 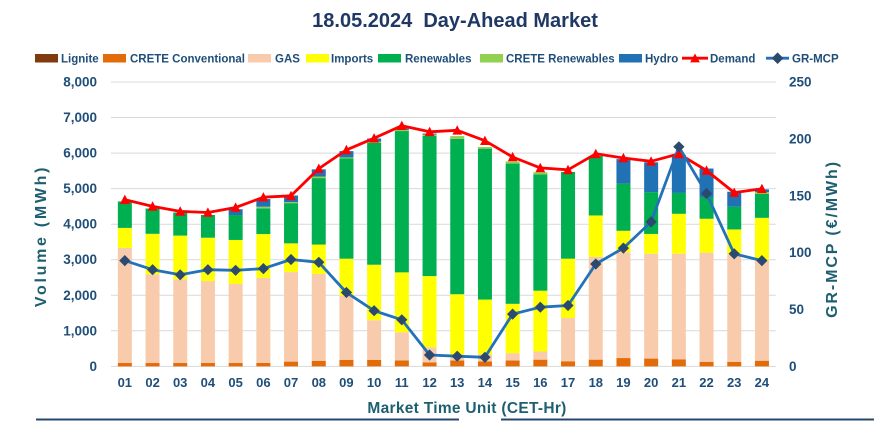 I want to click on svg-text: CRETE Renewables, so click(x=560, y=60).